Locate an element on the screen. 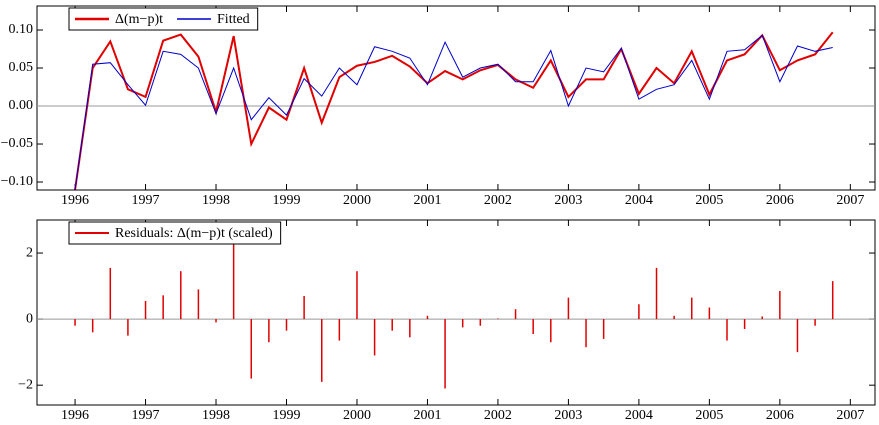 This screenshot has height=425, width=879. y-tick-label: −0.10 is located at coordinates (17, 181).